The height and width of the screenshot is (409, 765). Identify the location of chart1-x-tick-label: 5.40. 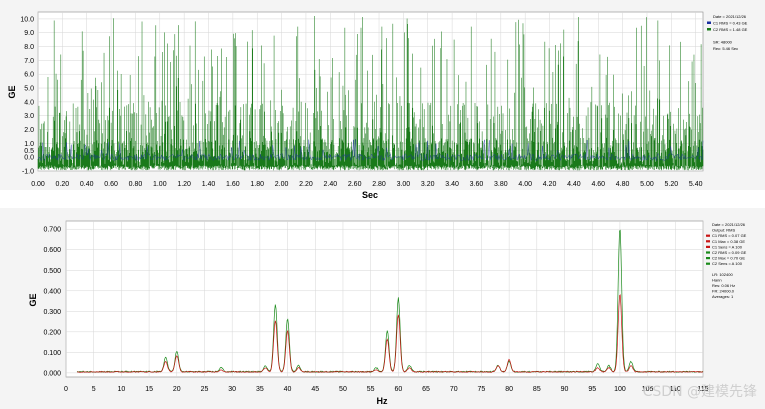
(696, 184).